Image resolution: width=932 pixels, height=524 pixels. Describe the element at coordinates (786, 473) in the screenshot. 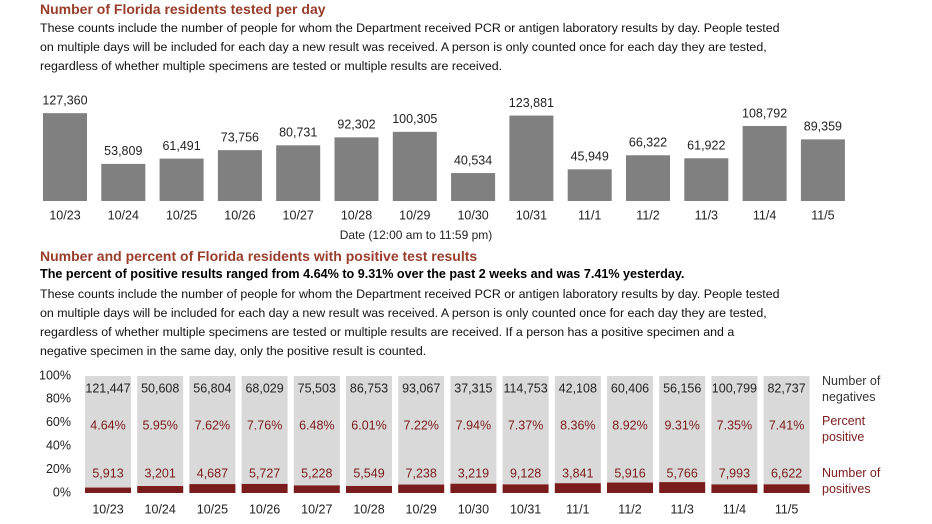

I see `value-label: 6,622` at that location.